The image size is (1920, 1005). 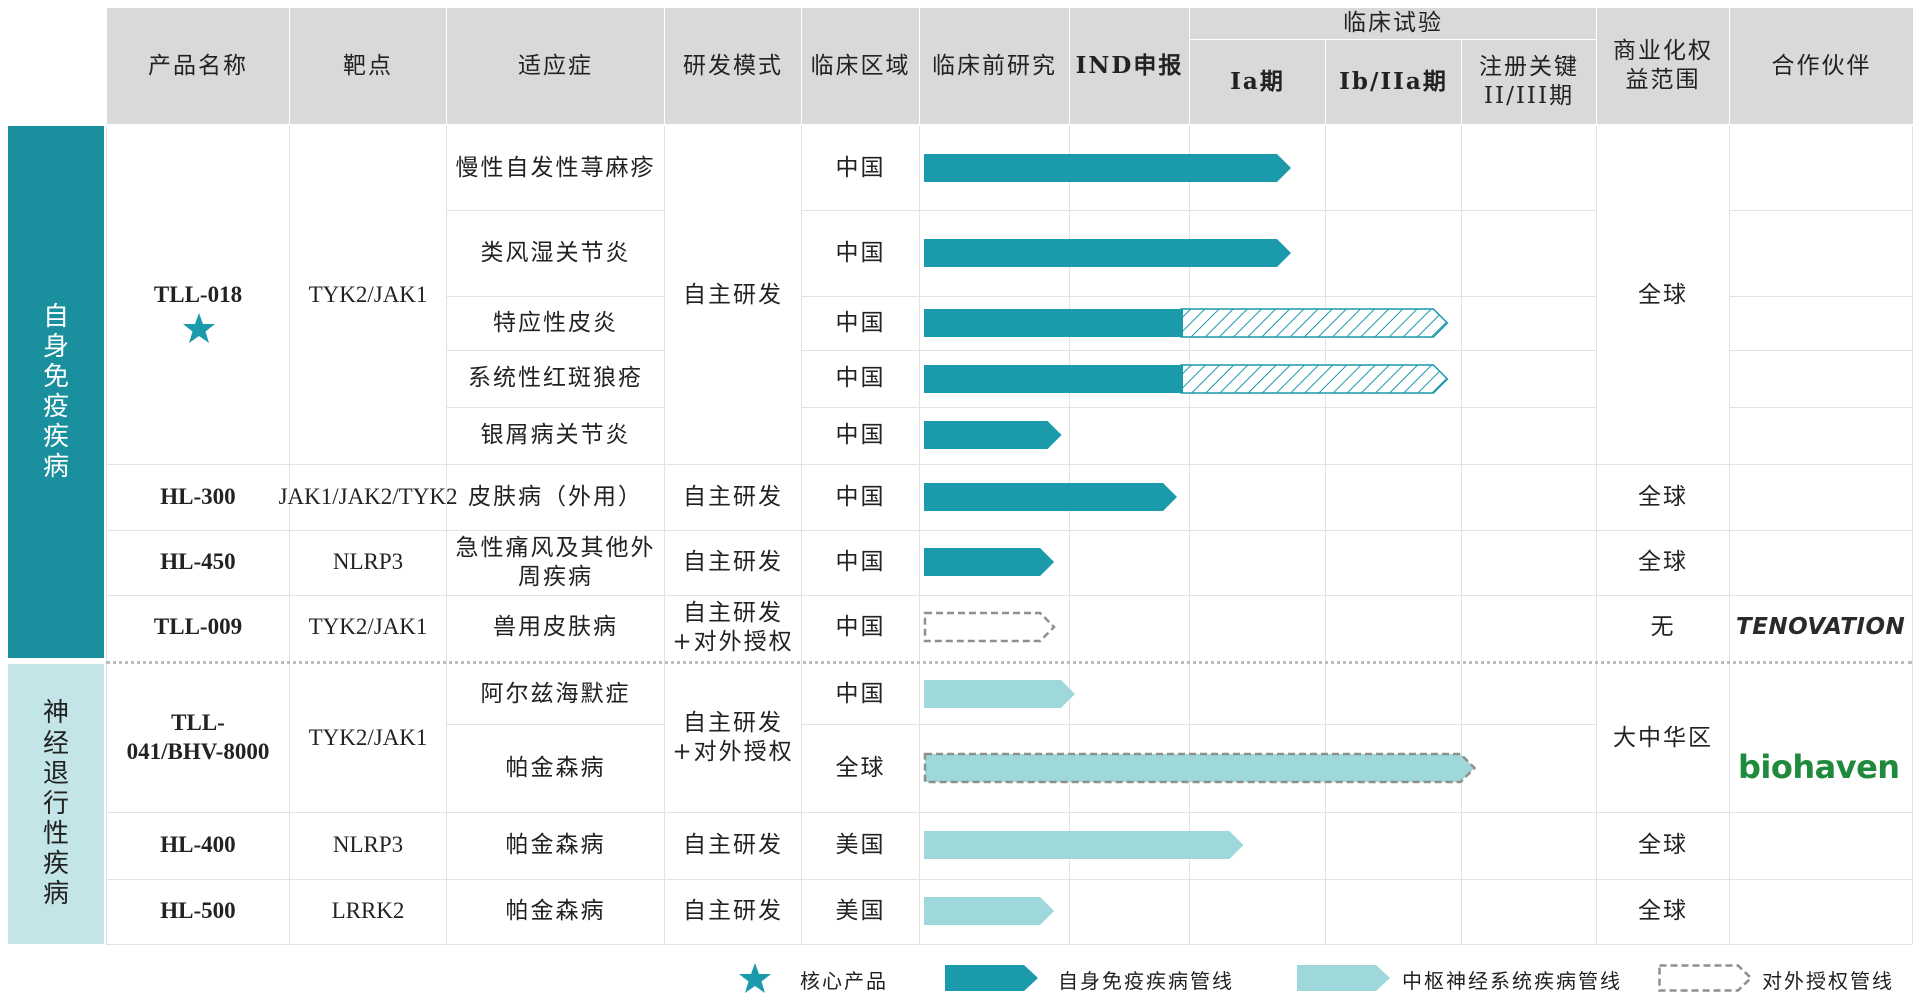 What do you see at coordinates (860, 562) in the screenshot?
I see `region-row-7: 中国` at bounding box center [860, 562].